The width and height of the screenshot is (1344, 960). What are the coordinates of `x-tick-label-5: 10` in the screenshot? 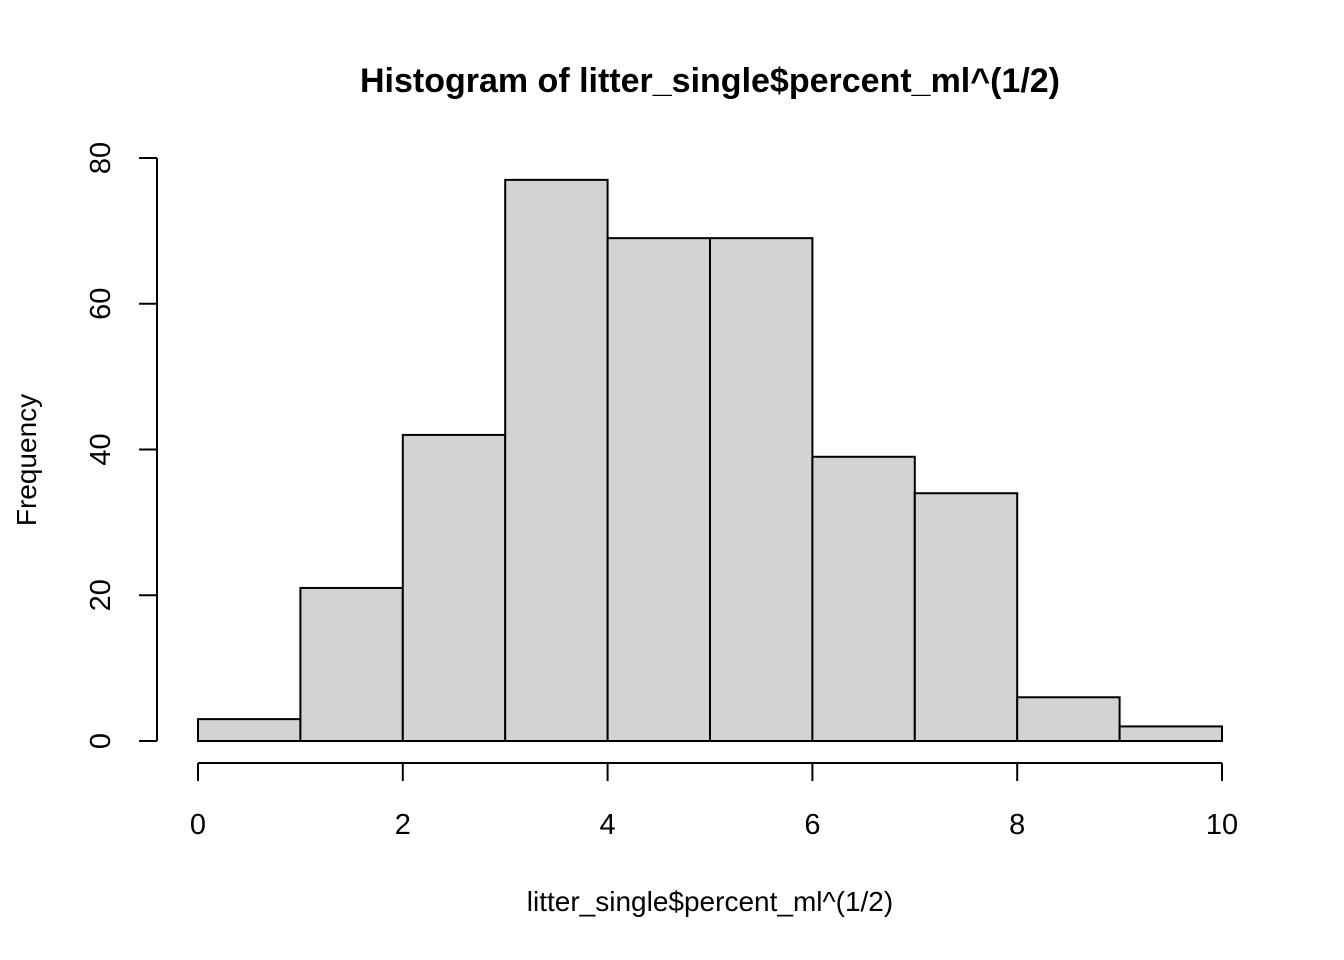 It's located at (1222, 825).